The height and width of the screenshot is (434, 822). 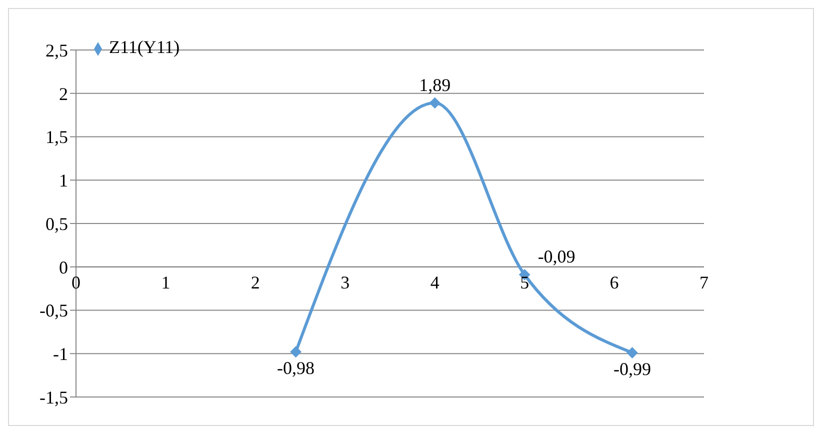 I want to click on legend-label: Z11(Y11), so click(x=144, y=47).